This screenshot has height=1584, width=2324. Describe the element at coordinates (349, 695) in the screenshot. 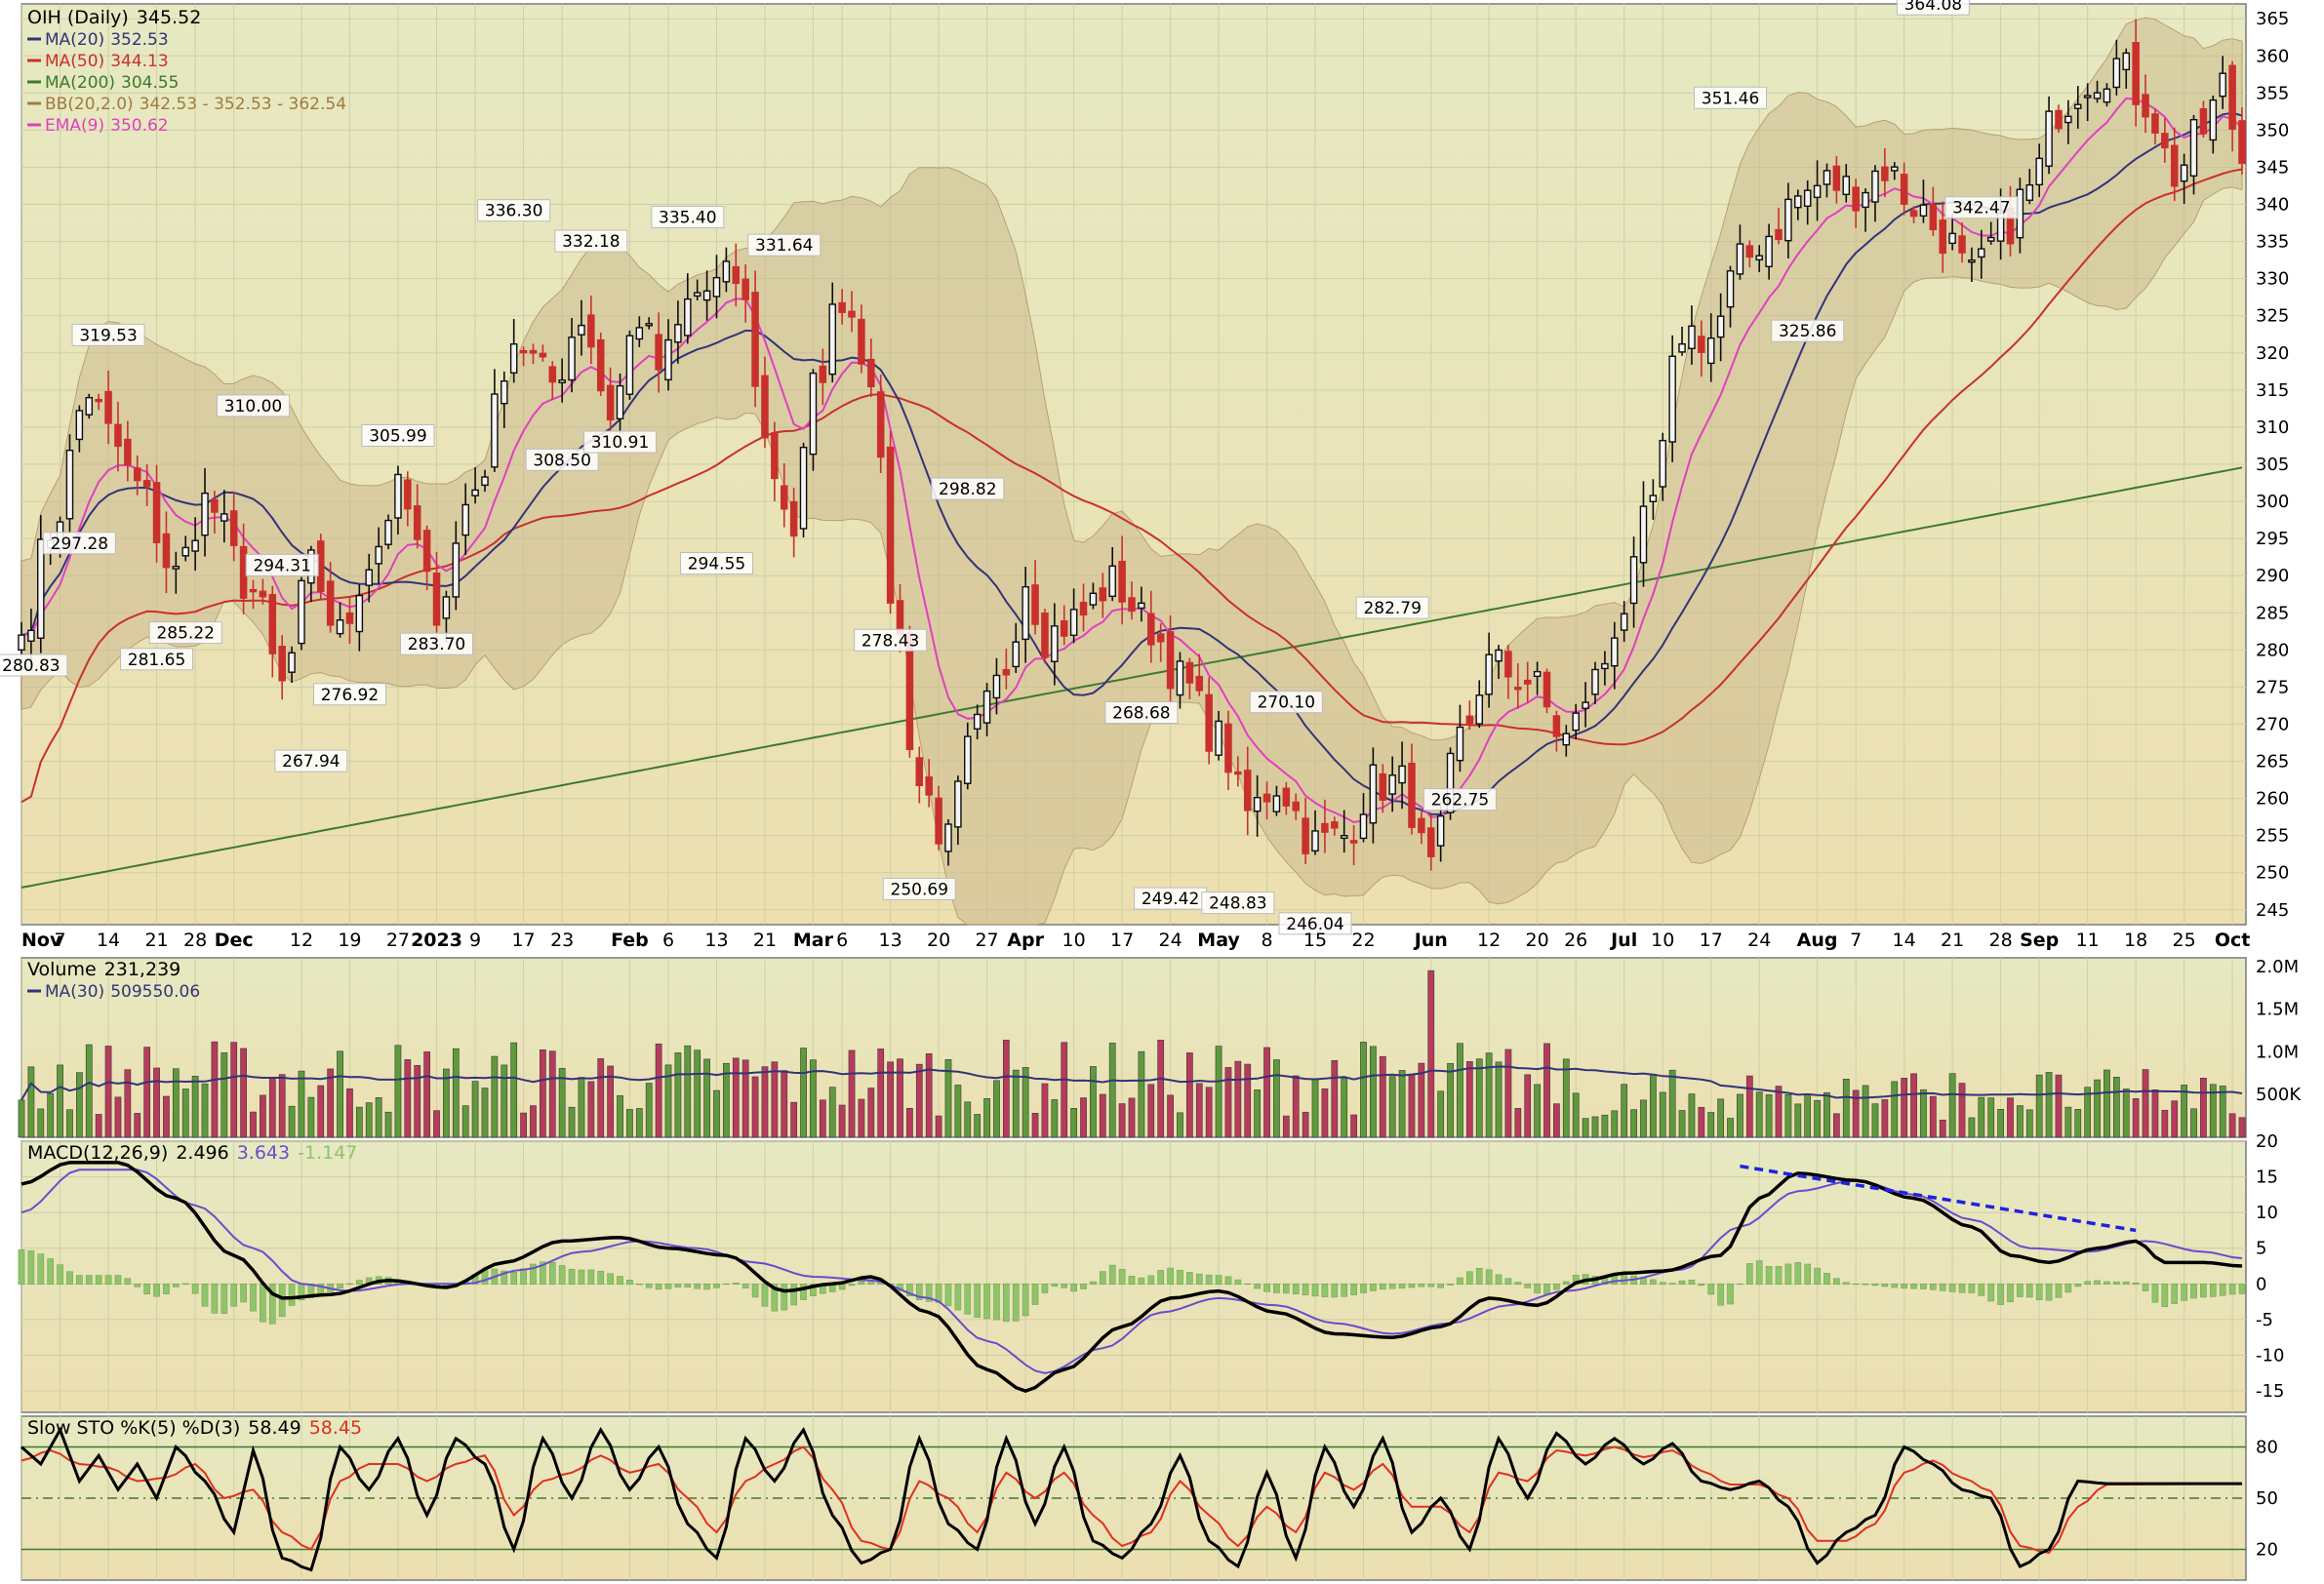

I see `price-callout: 276.92` at that location.